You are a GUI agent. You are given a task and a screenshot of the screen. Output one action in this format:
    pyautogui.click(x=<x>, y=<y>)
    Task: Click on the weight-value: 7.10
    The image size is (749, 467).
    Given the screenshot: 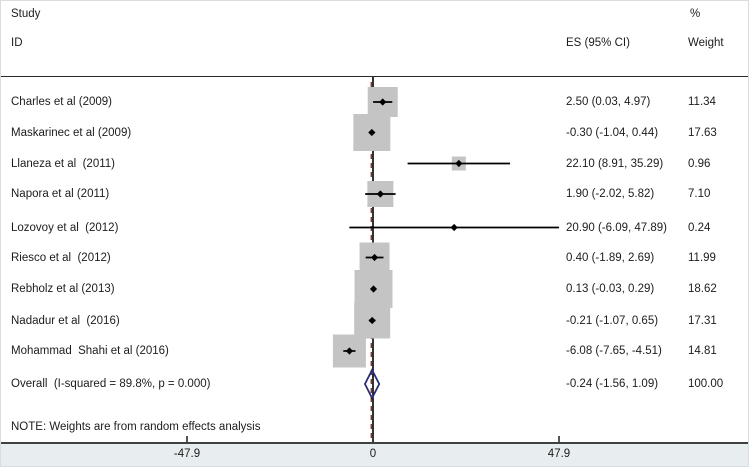 What is the action you would take?
    pyautogui.click(x=699, y=194)
    